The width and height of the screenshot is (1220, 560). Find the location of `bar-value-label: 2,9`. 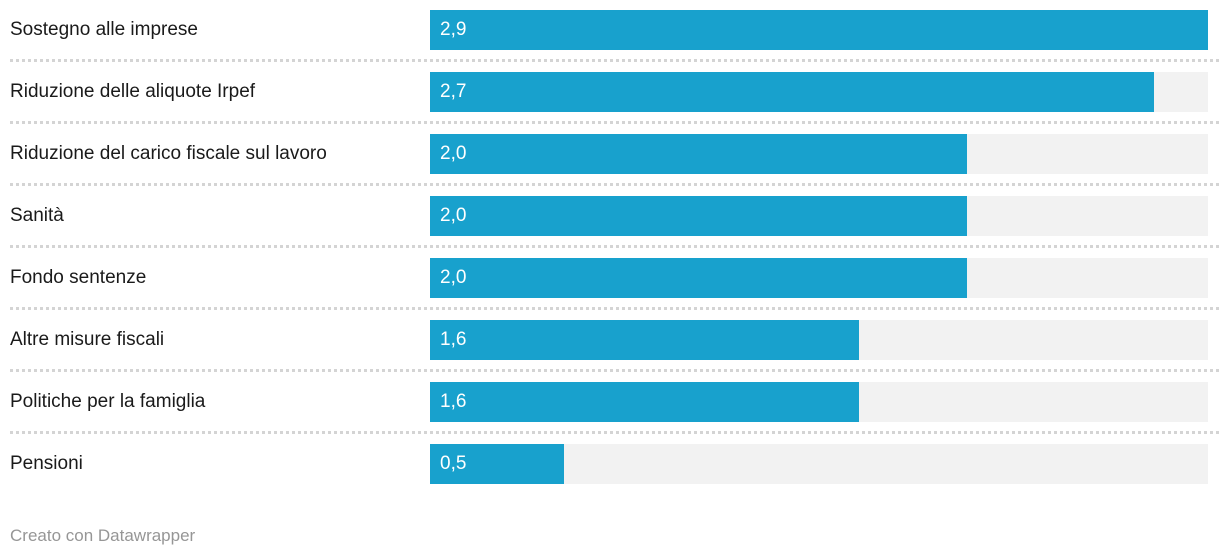

bar-value-label: 2,9 is located at coordinates (453, 29).